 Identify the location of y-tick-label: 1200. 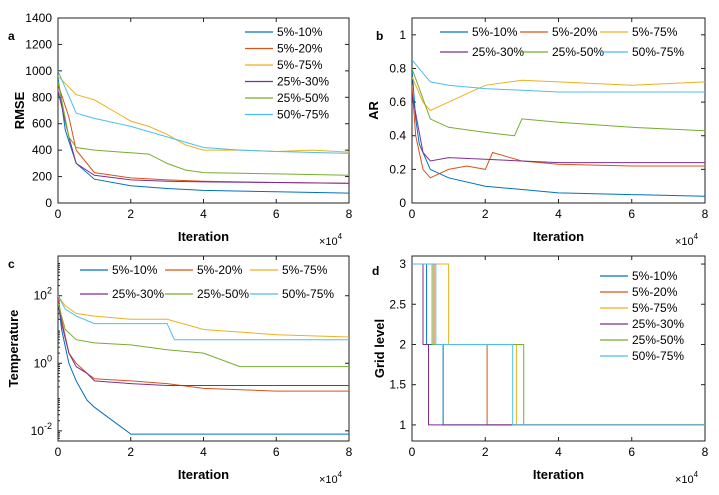
(38, 44).